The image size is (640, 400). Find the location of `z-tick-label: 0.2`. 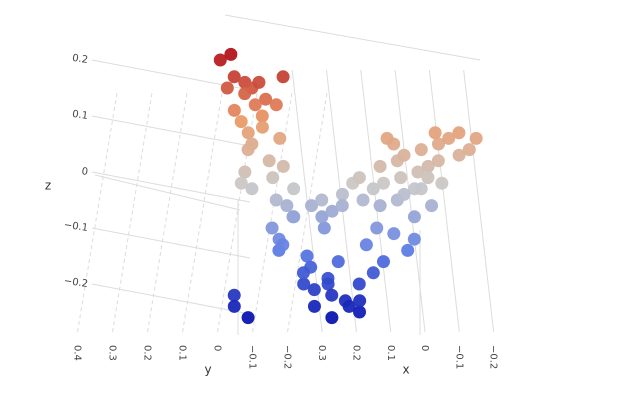

z-tick-label: 0.2 is located at coordinates (79, 59).